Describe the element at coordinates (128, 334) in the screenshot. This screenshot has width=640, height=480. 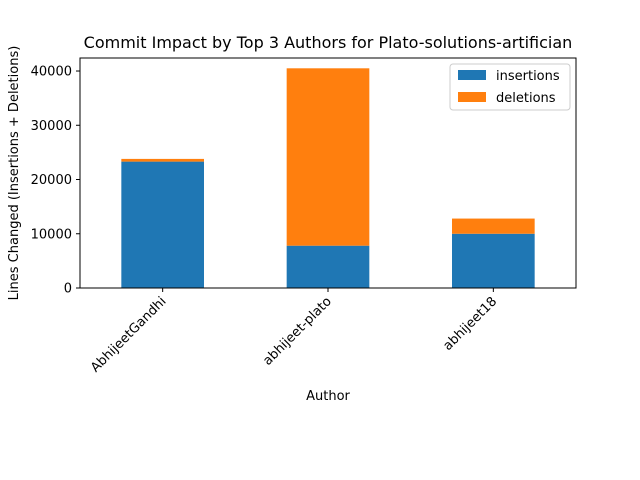
I see `x-tick-label-0: AbhijeetGandhi` at that location.